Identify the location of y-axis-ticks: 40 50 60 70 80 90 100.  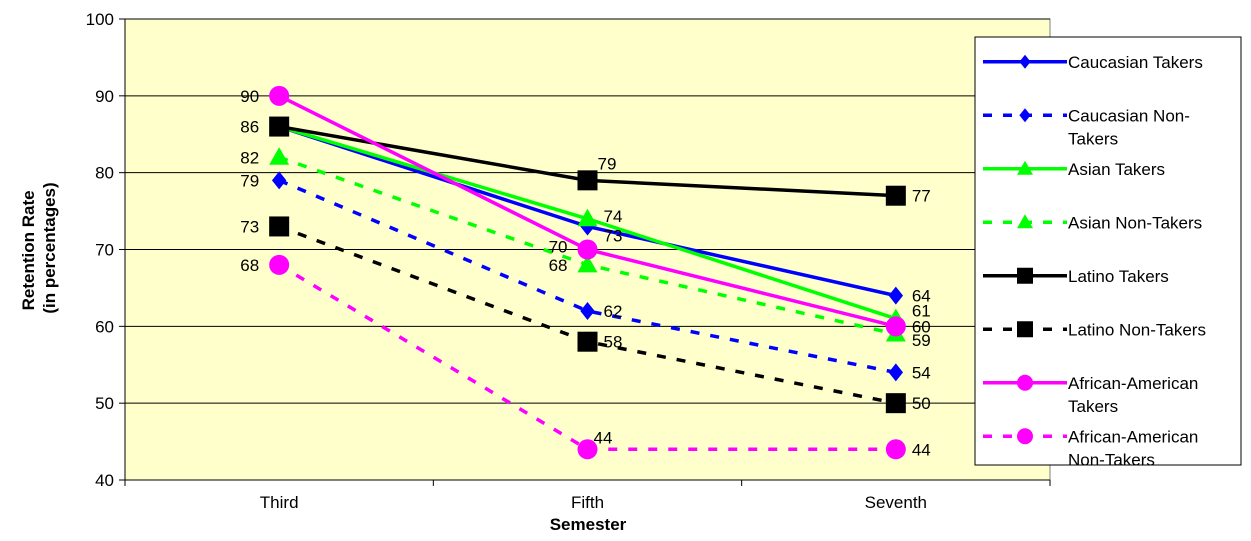
(105, 250).